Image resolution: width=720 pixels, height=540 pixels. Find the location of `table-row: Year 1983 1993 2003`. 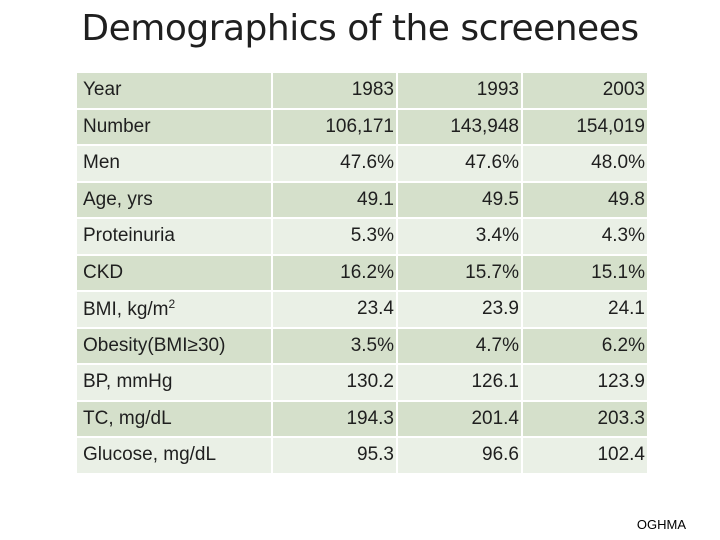

table-row: Year 1983 1993 2003 is located at coordinates (363, 91).